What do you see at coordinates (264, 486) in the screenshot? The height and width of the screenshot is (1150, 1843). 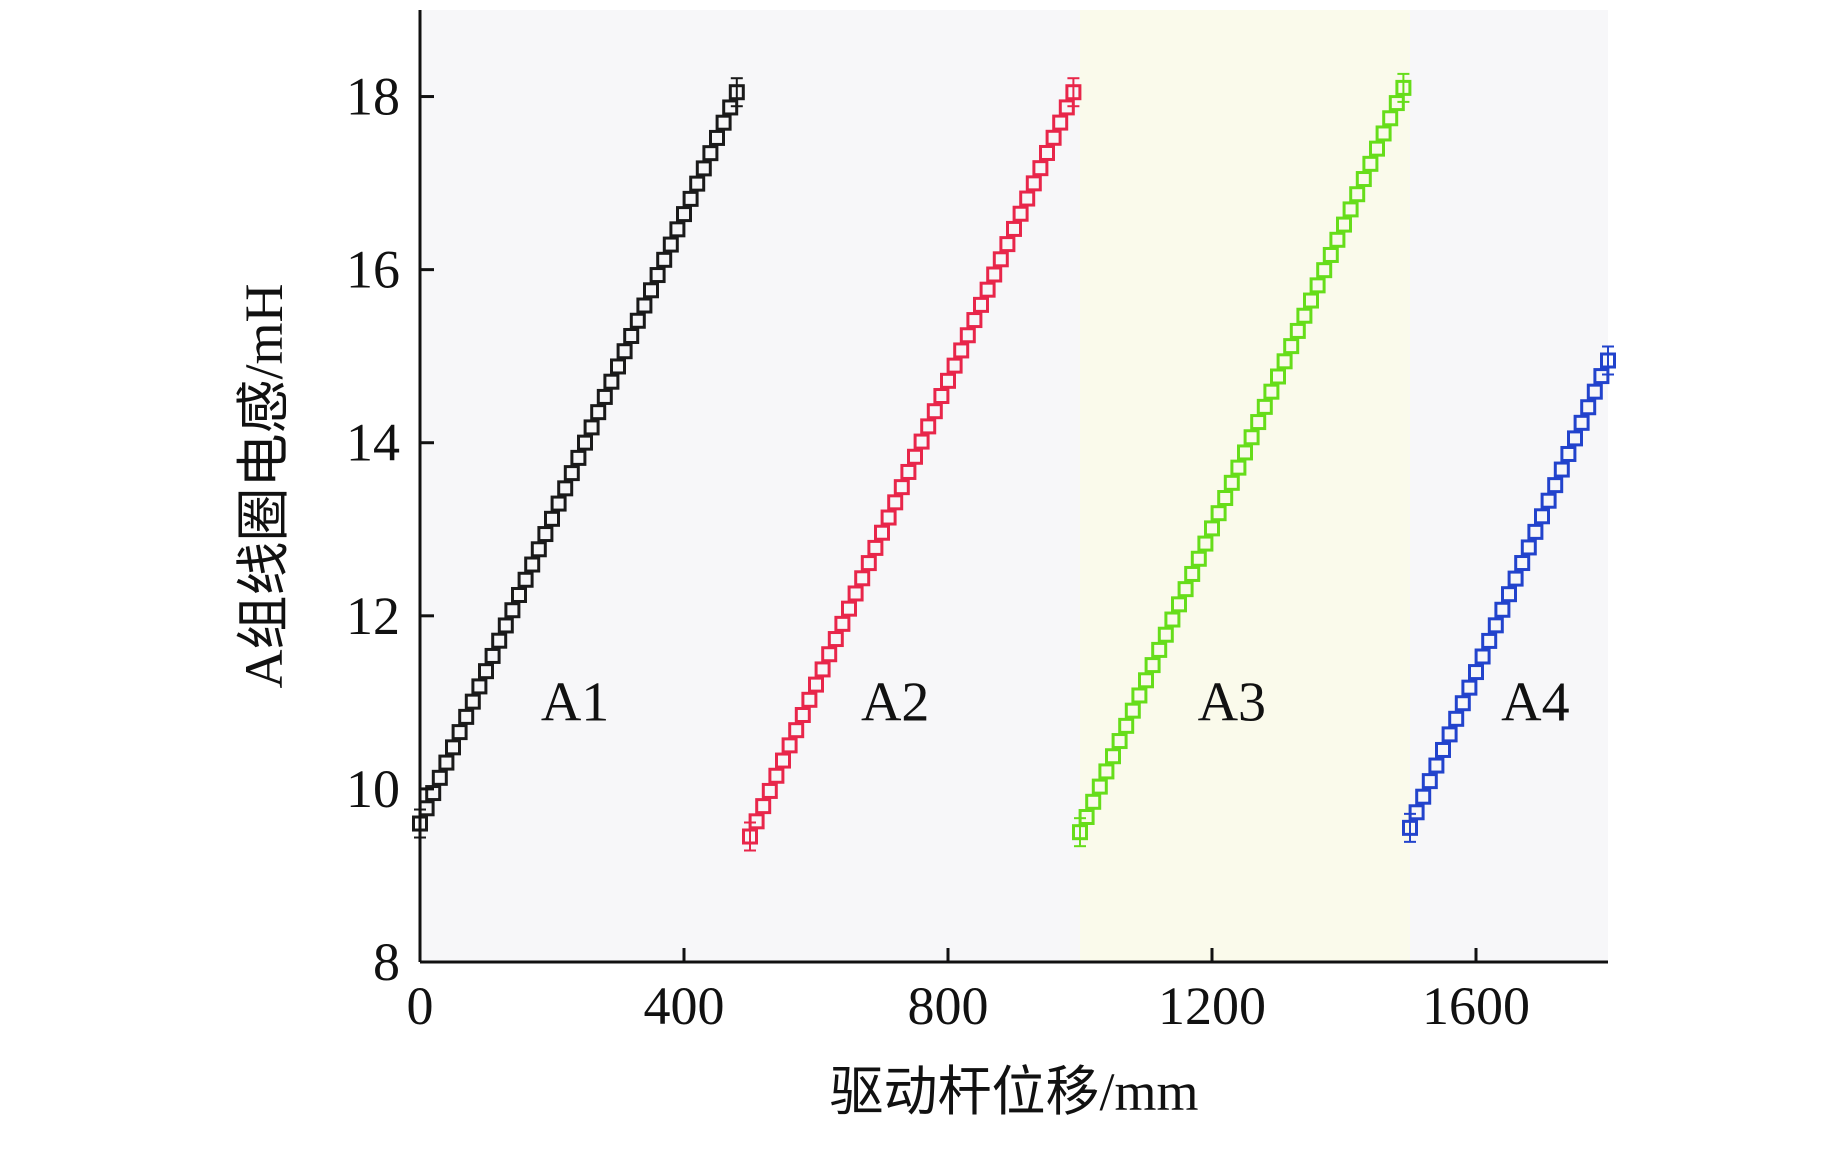 I see `y-axis-title: A组线圈电感/mH` at bounding box center [264, 486].